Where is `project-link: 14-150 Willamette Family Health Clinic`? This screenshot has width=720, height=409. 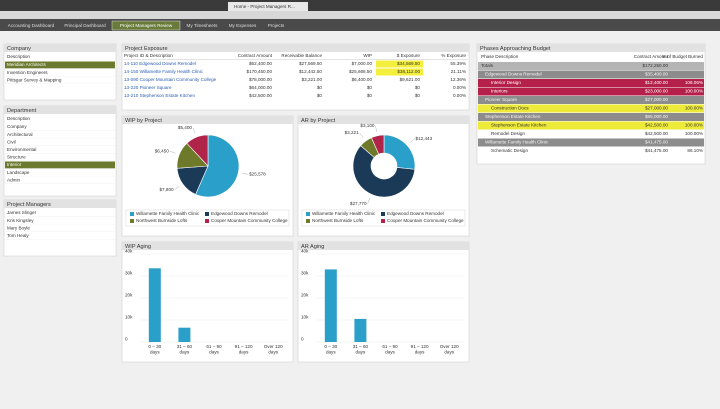 project-link: 14-150 Willamette Family Health Clinic is located at coordinates (164, 71).